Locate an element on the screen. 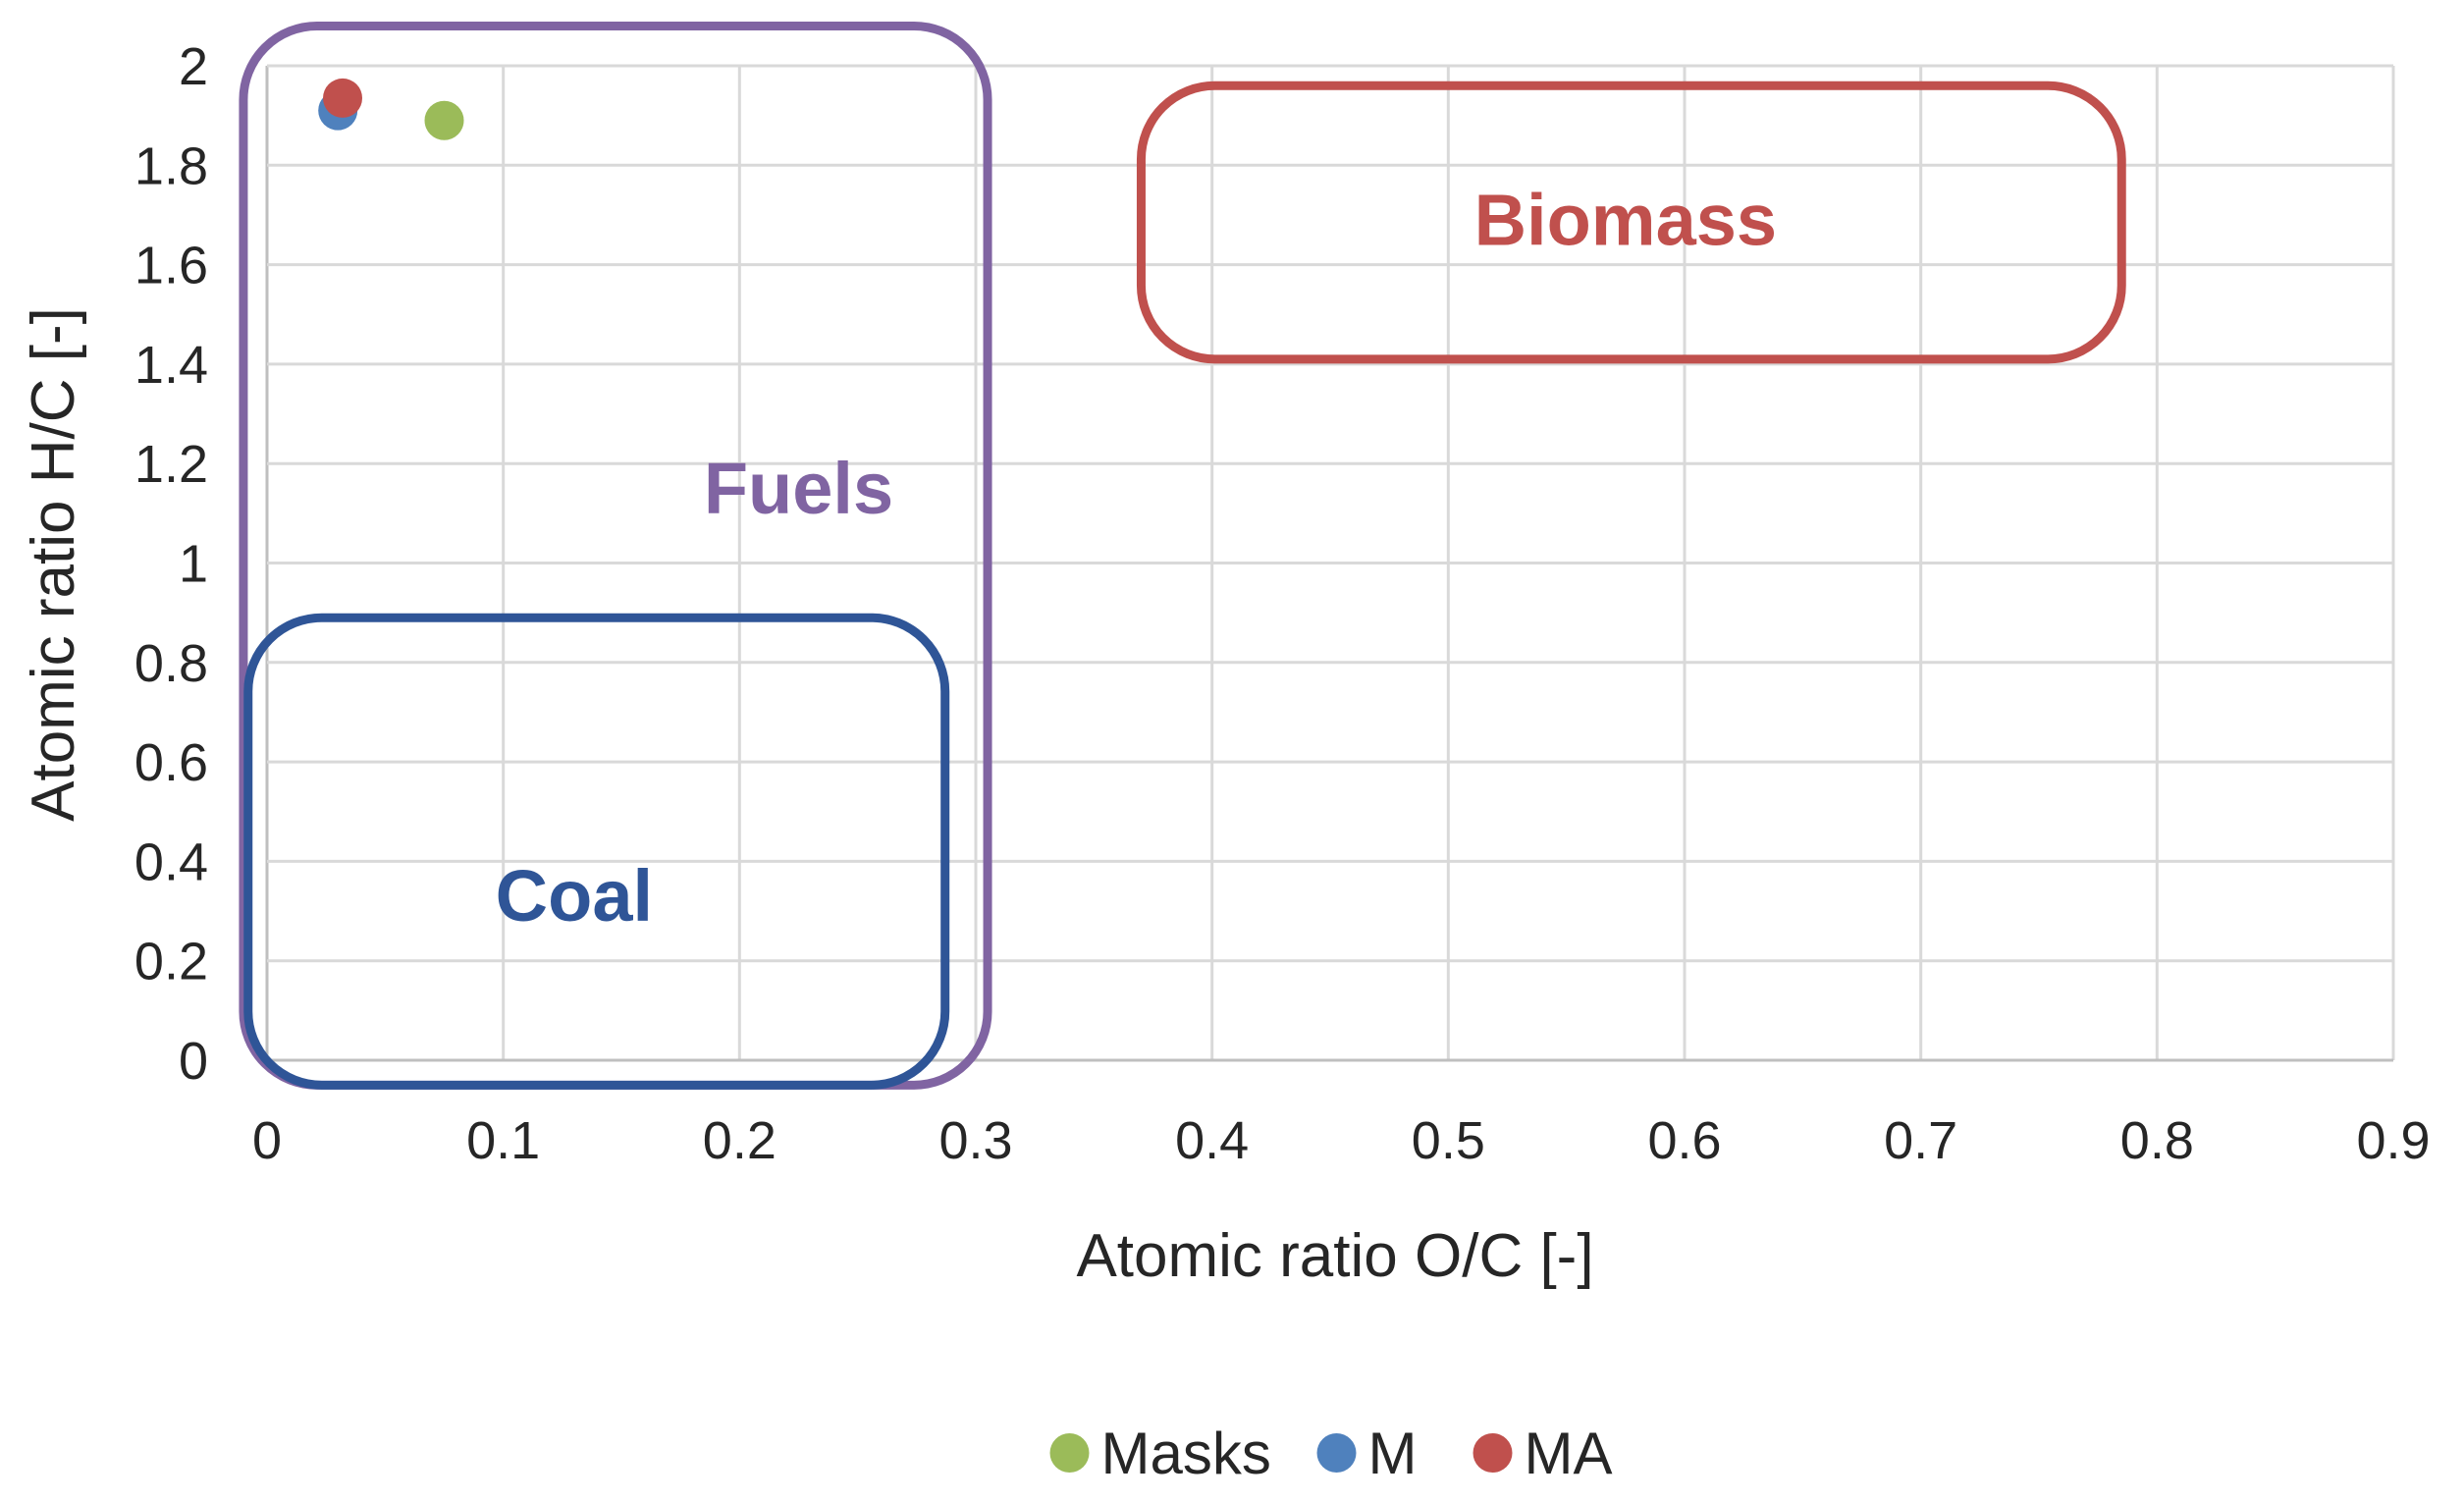 The height and width of the screenshot is (1502, 2464). y-tick-label: 1.6 is located at coordinates (171, 266).